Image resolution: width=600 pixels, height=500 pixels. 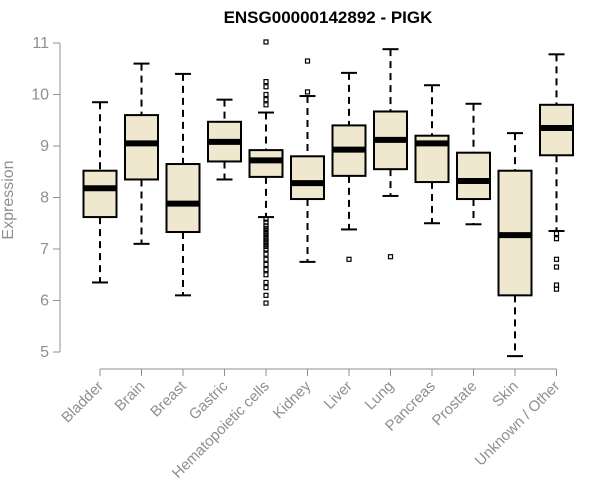 I want to click on box-skin, so click(x=515, y=245).